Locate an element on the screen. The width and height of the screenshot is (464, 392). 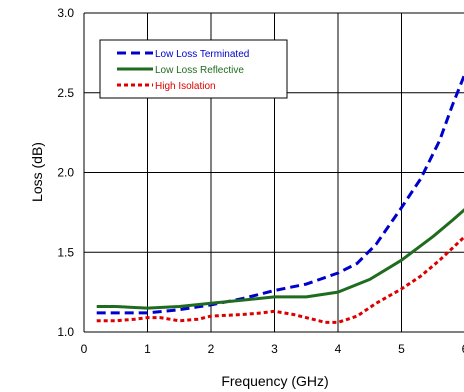
x-tick-label: 4 is located at coordinates (338, 349).